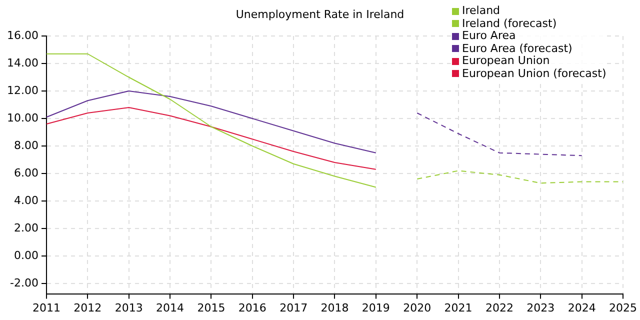 Image resolution: width=640 pixels, height=320 pixels. Describe the element at coordinates (294, 307) in the screenshot. I see `x-tick-label: 2017` at that location.